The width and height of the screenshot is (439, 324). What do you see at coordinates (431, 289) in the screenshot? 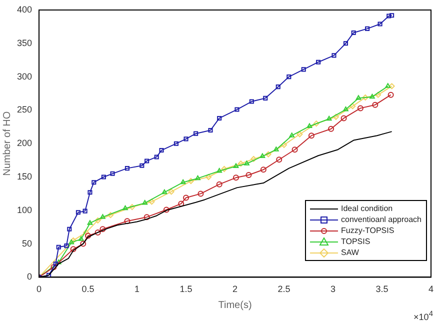
I see `x-tick-label: 4` at bounding box center [431, 289].